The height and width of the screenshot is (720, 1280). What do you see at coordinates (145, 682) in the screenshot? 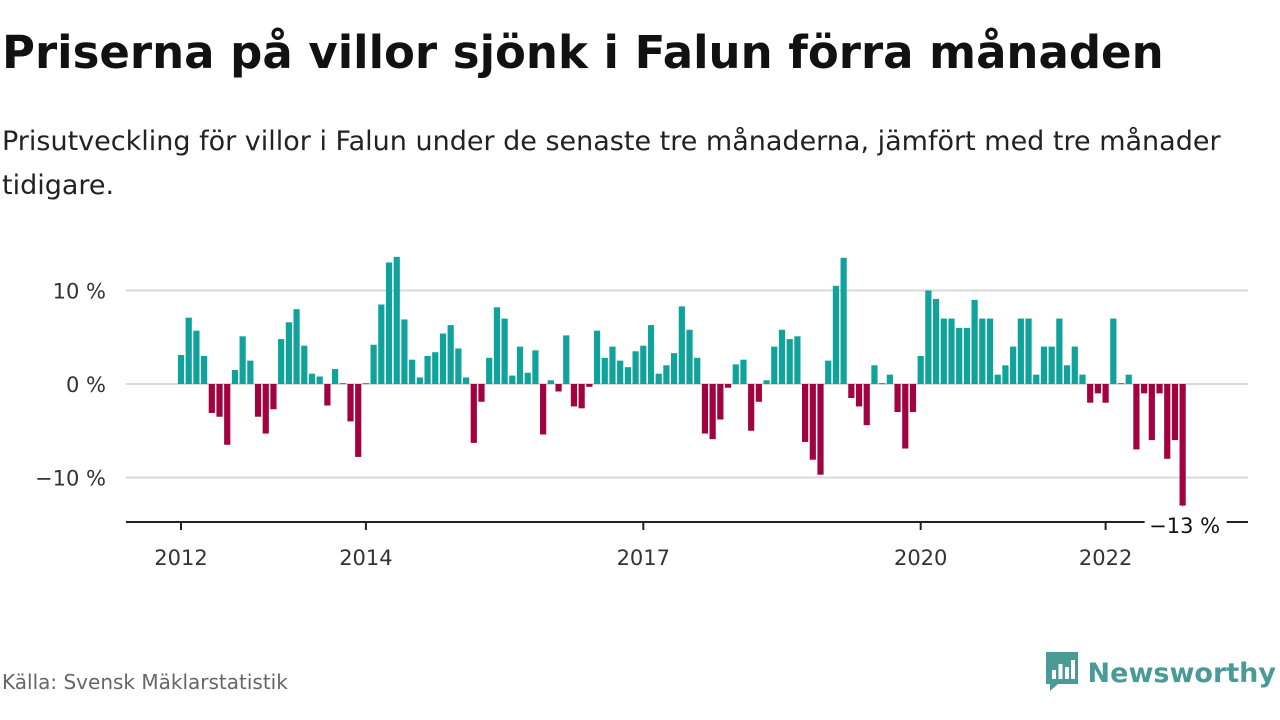
I see `source-note: Källa: Svensk Mäklarstatistik` at bounding box center [145, 682].